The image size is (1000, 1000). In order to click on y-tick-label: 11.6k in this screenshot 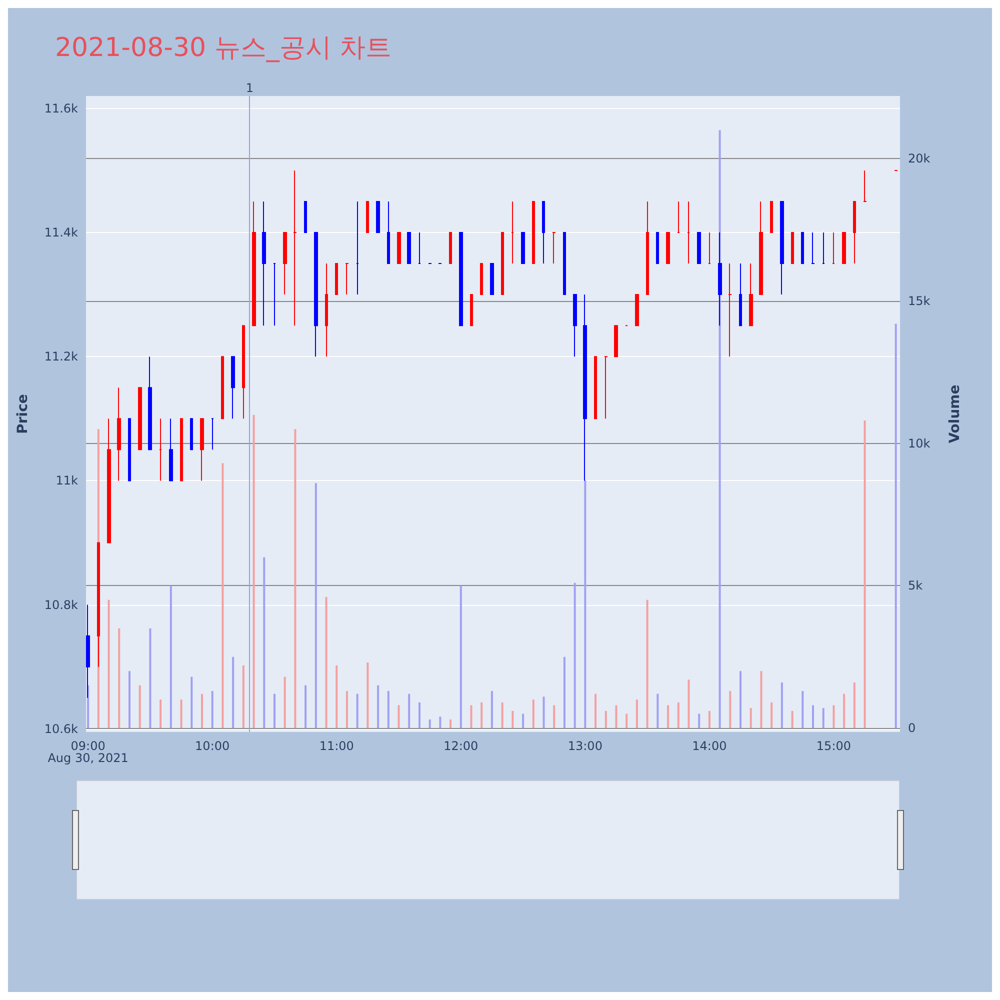, I will do `click(61, 108)`.